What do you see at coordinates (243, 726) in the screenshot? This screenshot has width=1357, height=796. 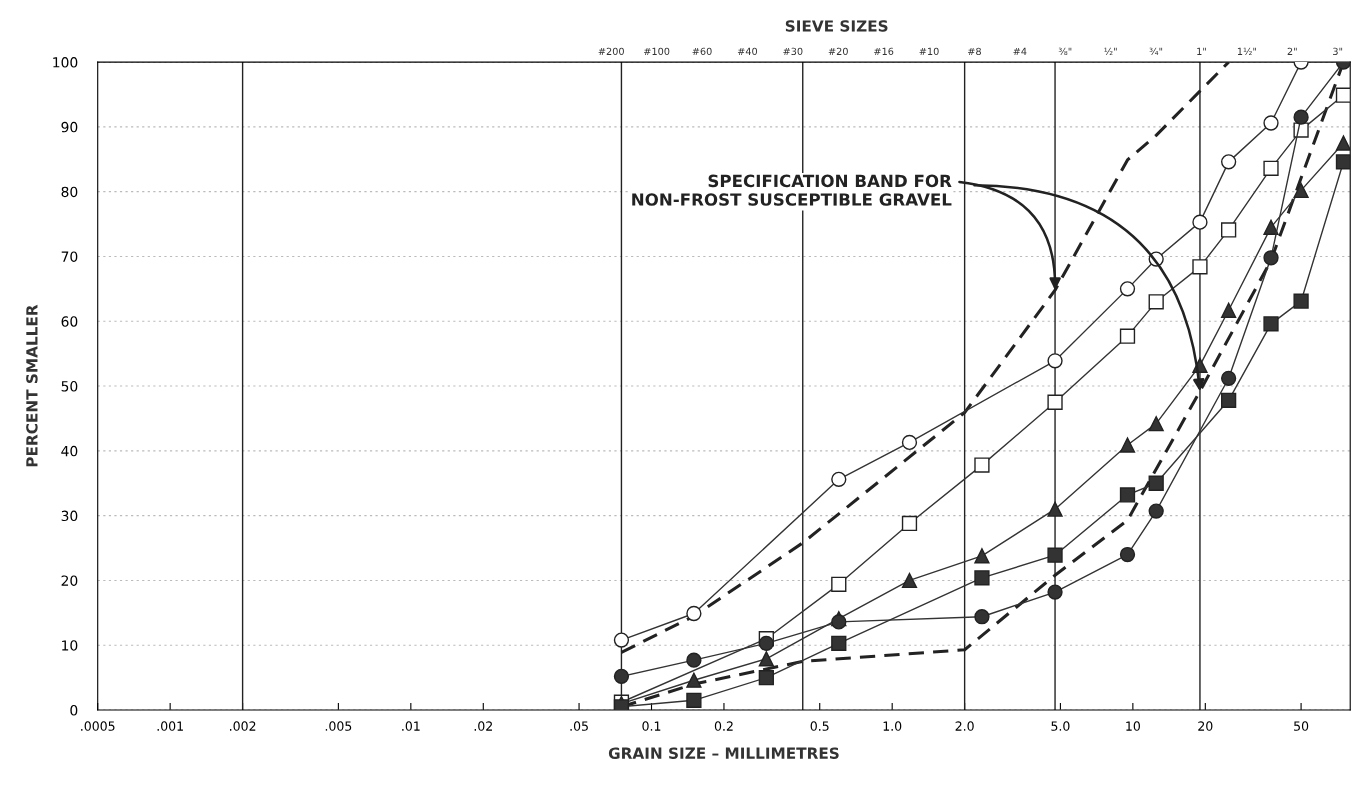 I see `x-tick-label: .002` at bounding box center [243, 726].